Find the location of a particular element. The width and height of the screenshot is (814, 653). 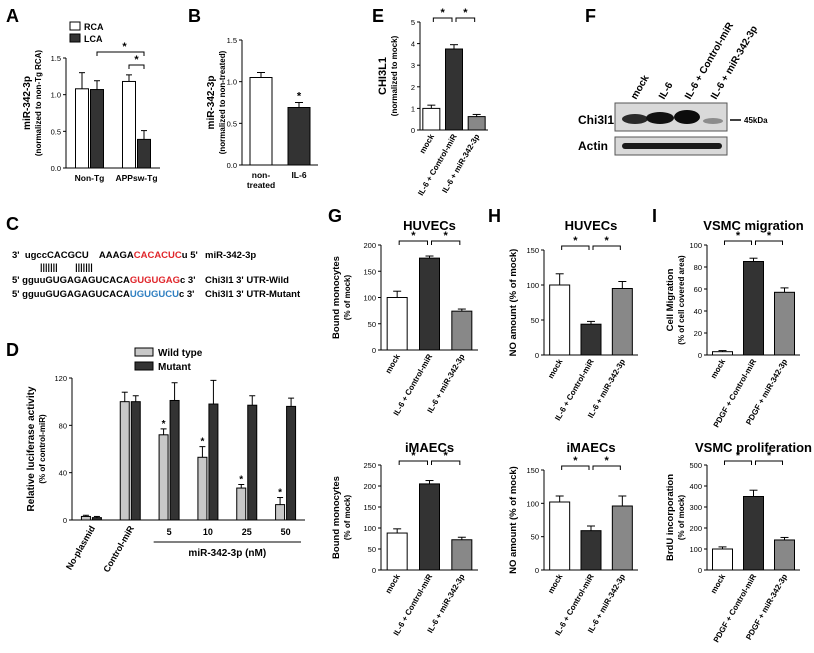

legend-label-rca: RCA is located at coordinates (94, 27).